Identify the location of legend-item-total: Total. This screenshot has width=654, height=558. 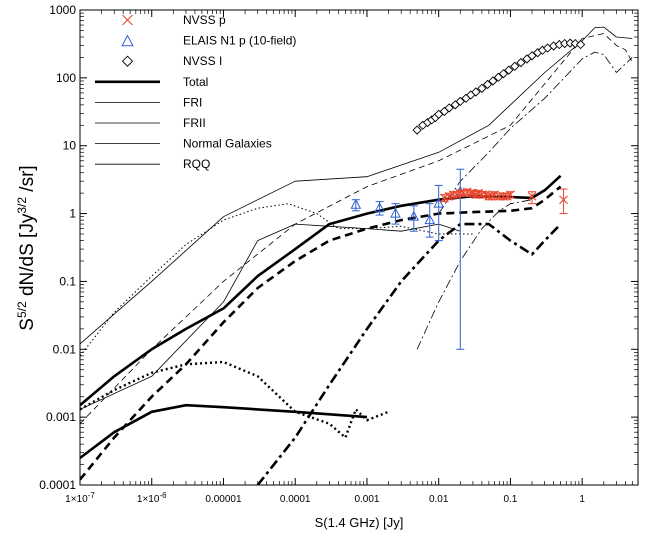
(151, 82).